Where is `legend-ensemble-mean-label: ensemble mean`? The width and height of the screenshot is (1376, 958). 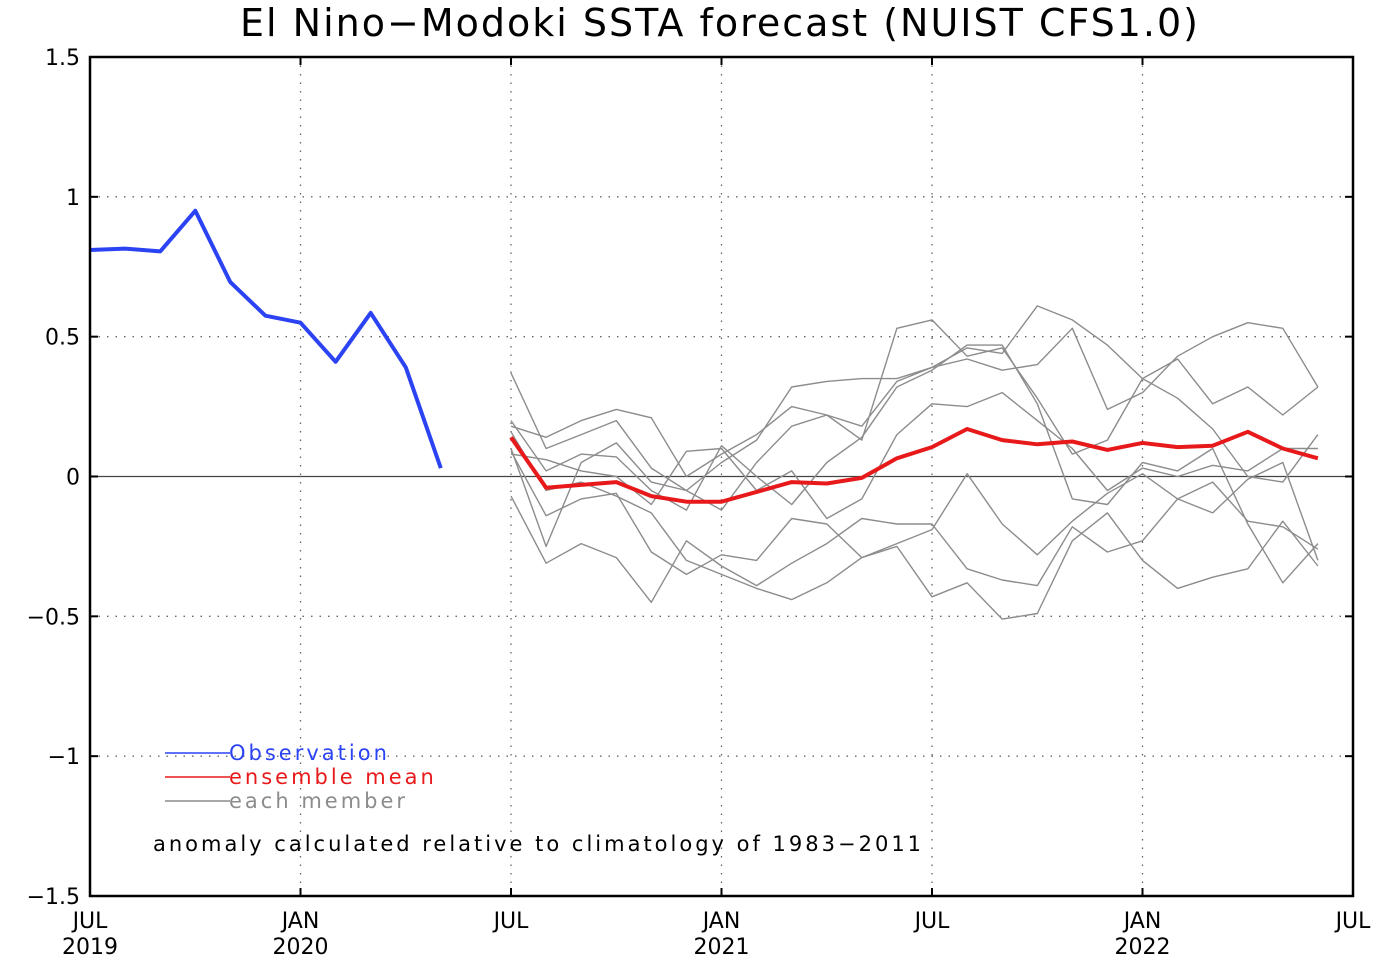 legend-ensemble-mean-label: ensemble mean is located at coordinates (333, 777).